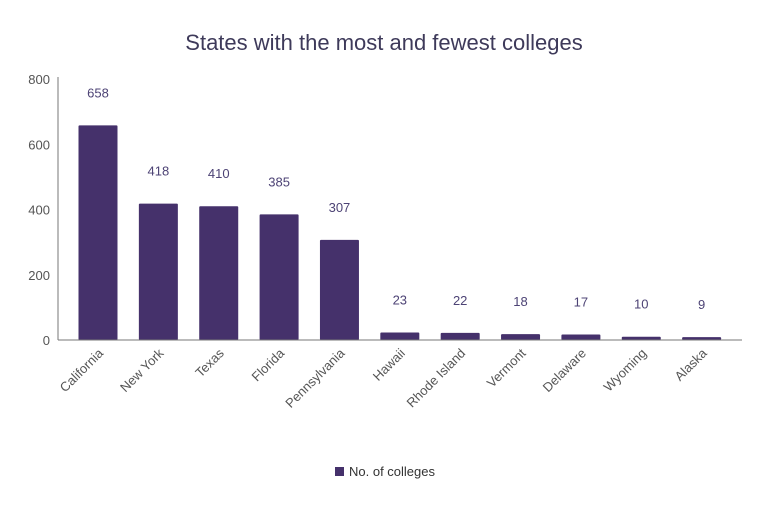 The height and width of the screenshot is (512, 768). What do you see at coordinates (506, 367) in the screenshot?
I see `x-tick-label: Vermont` at bounding box center [506, 367].